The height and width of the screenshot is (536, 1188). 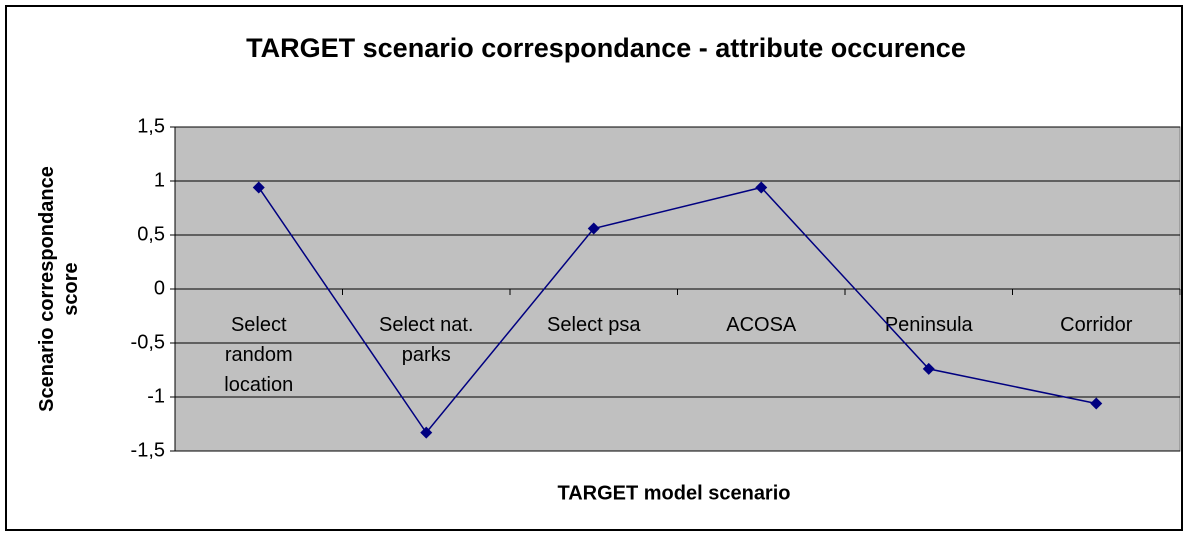 What do you see at coordinates (148, 342) in the screenshot?
I see `y-tick-label: -0,5` at bounding box center [148, 342].